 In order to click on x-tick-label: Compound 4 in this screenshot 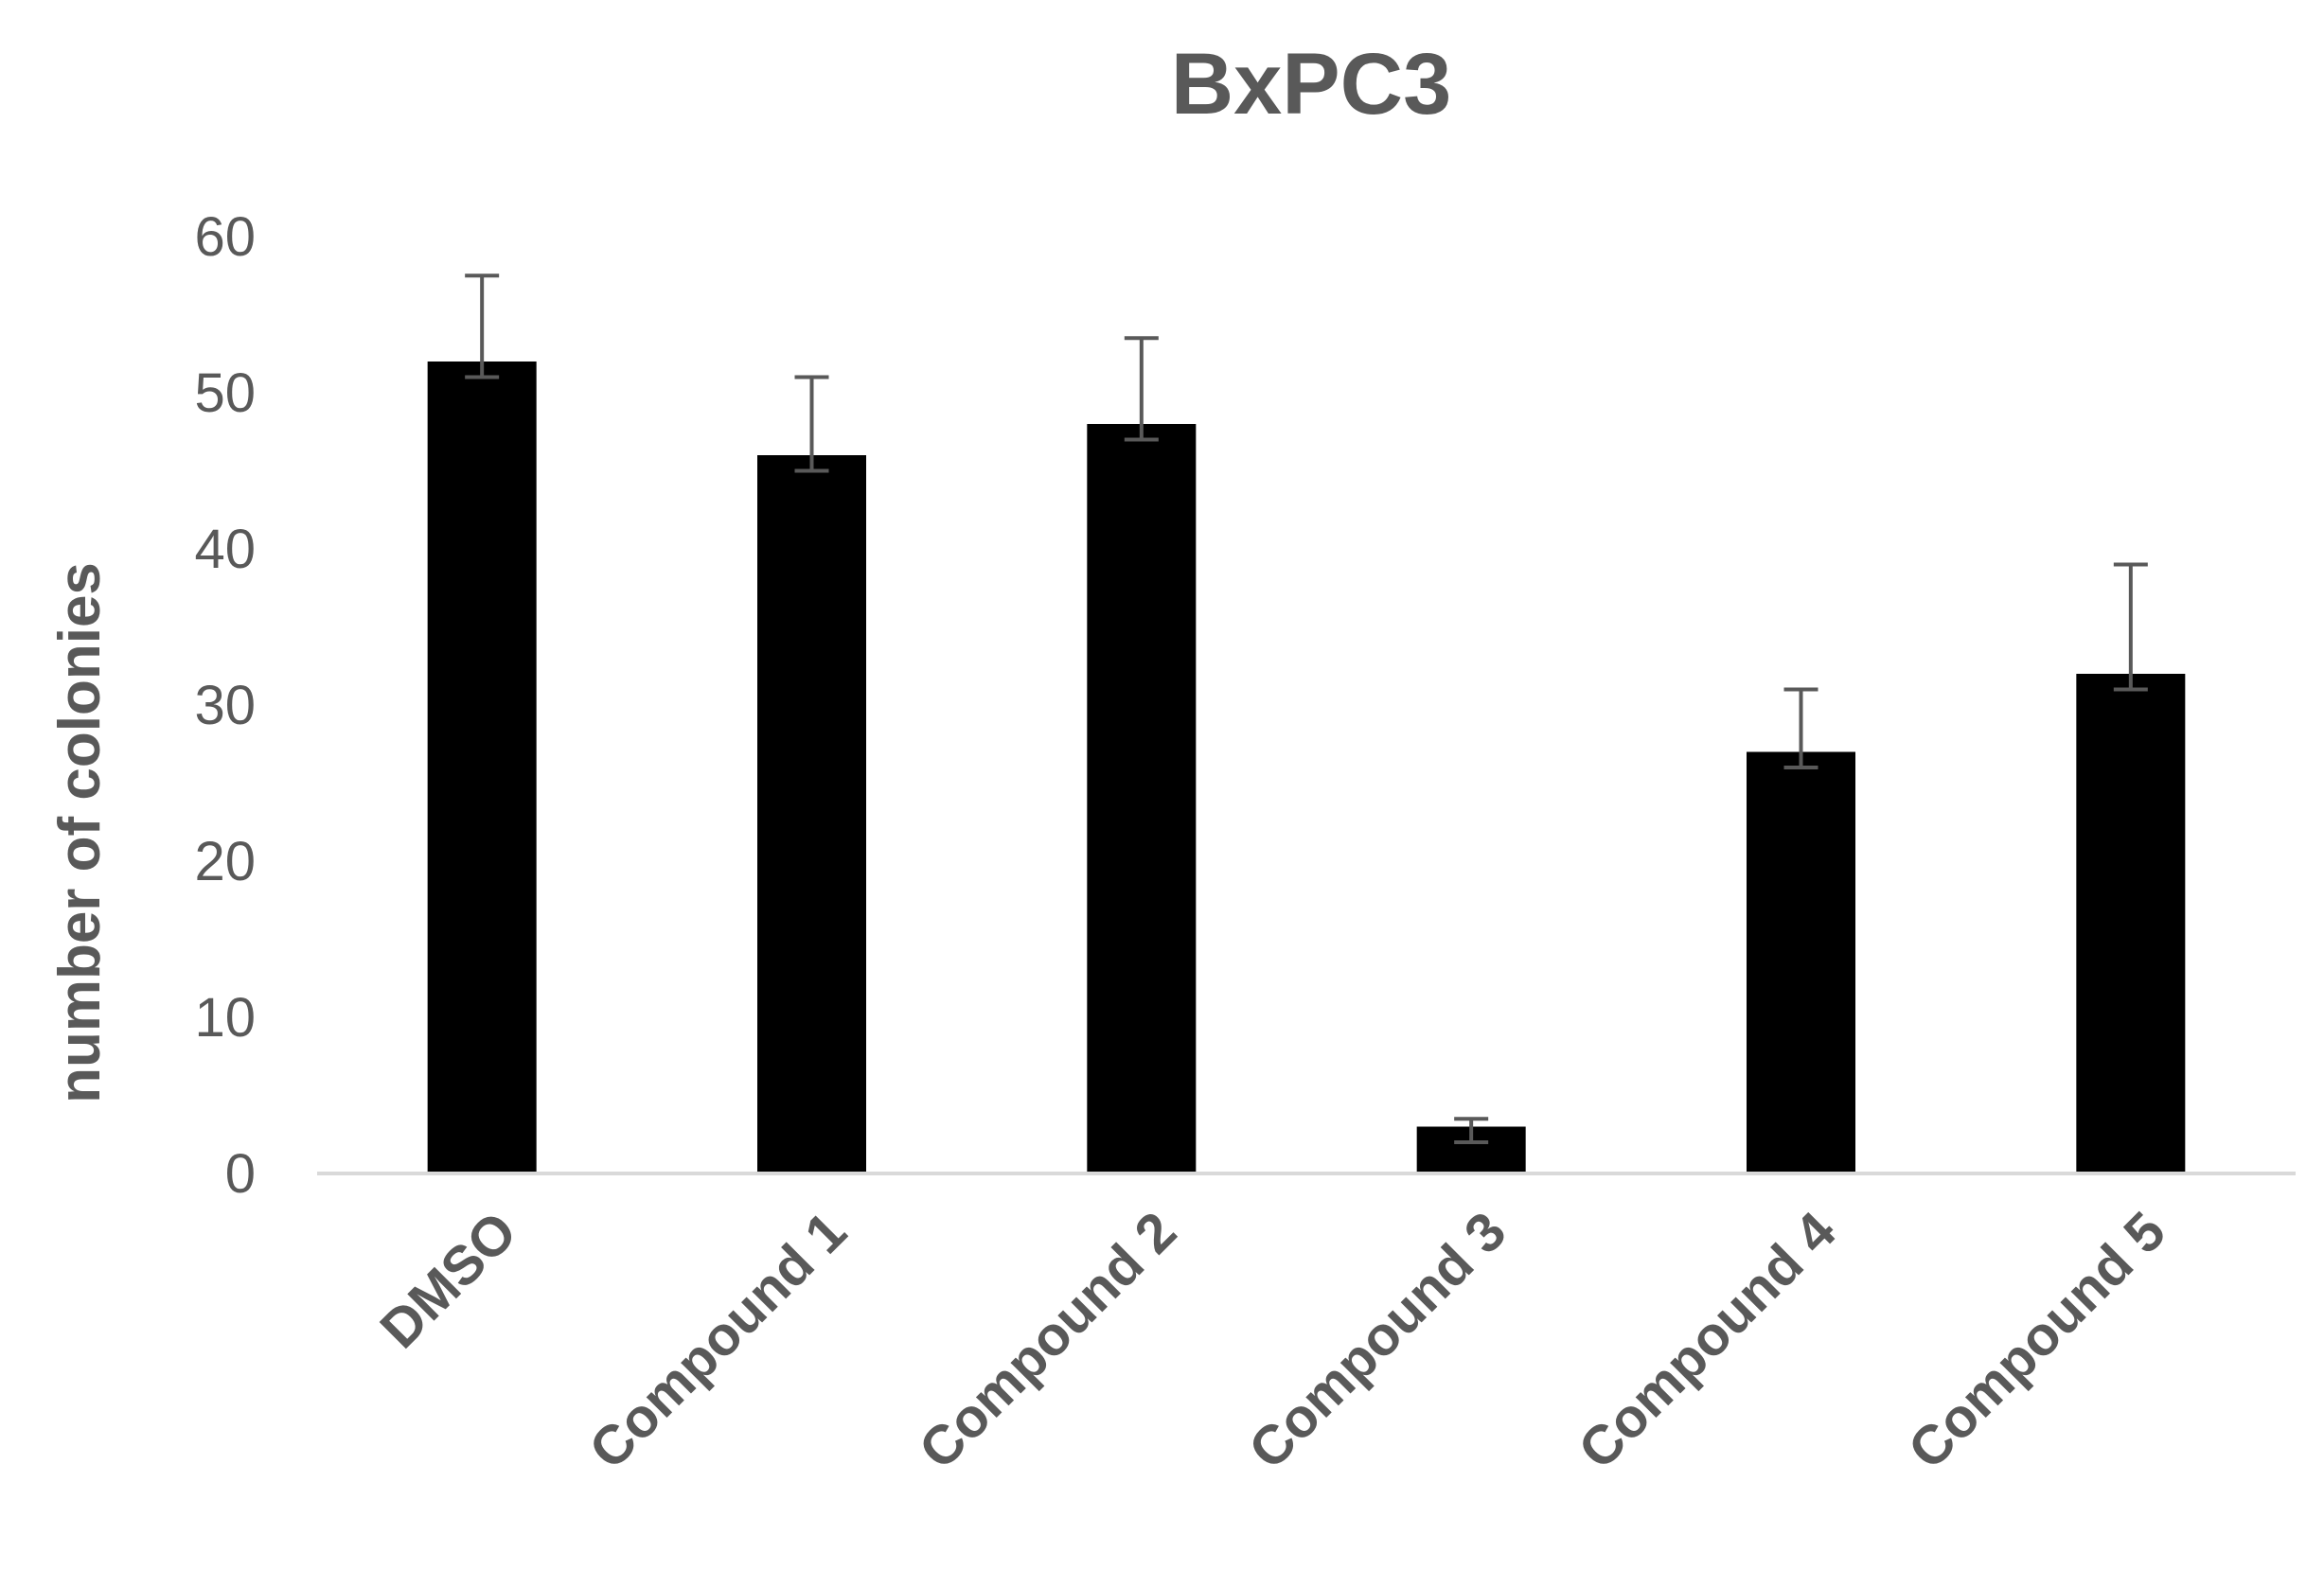, I will do `click(1707, 1341)`.